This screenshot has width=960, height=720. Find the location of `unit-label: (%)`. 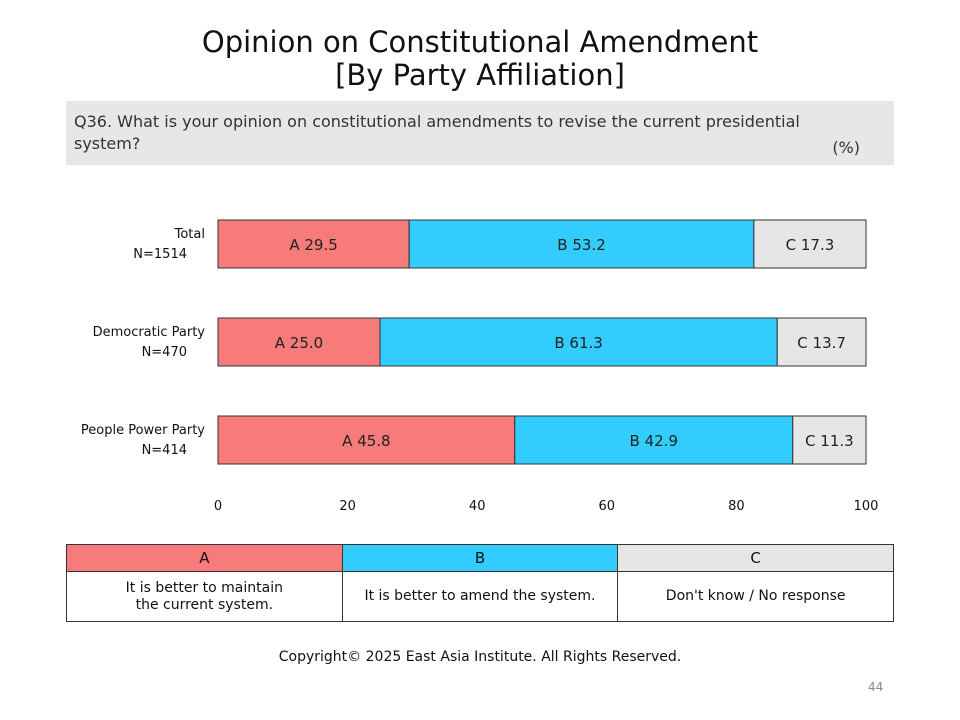

unit-label: (%) is located at coordinates (846, 147).